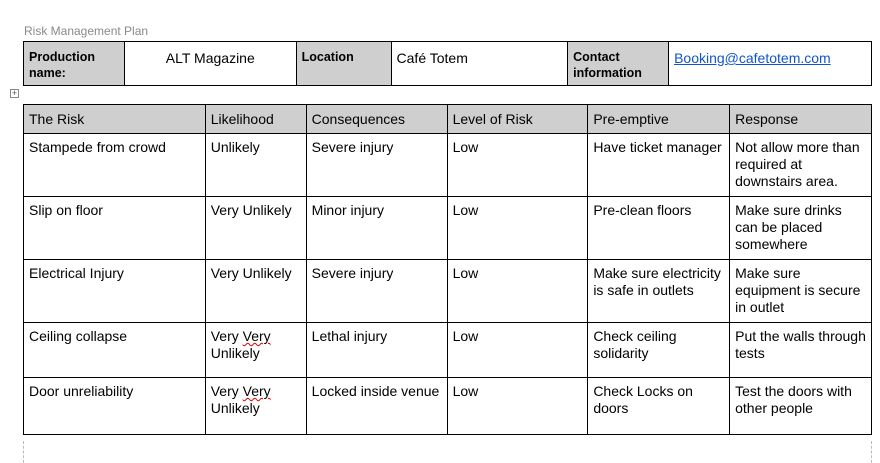 The width and height of the screenshot is (880, 463). What do you see at coordinates (114, 291) in the screenshot?
I see `risk-cell: Electrical Injury` at bounding box center [114, 291].